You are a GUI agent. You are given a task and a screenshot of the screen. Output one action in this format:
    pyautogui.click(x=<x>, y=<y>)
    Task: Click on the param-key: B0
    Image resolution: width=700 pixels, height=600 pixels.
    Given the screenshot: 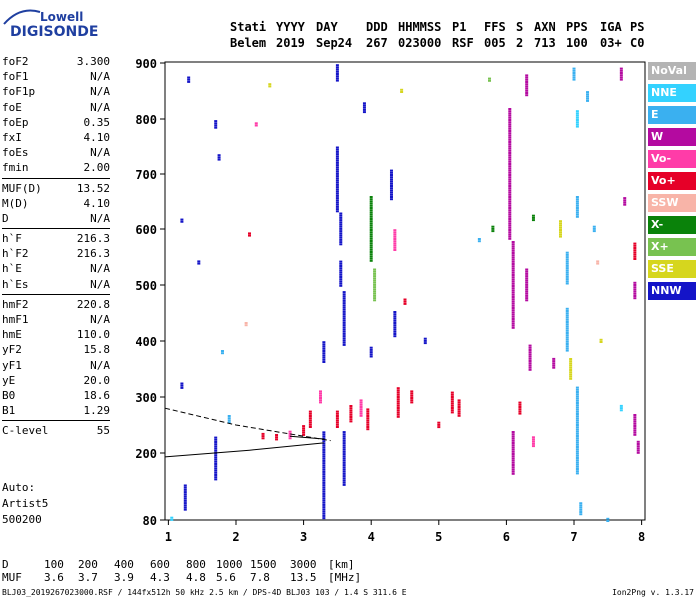 What is the action you would take?
    pyautogui.click(x=9, y=395)
    